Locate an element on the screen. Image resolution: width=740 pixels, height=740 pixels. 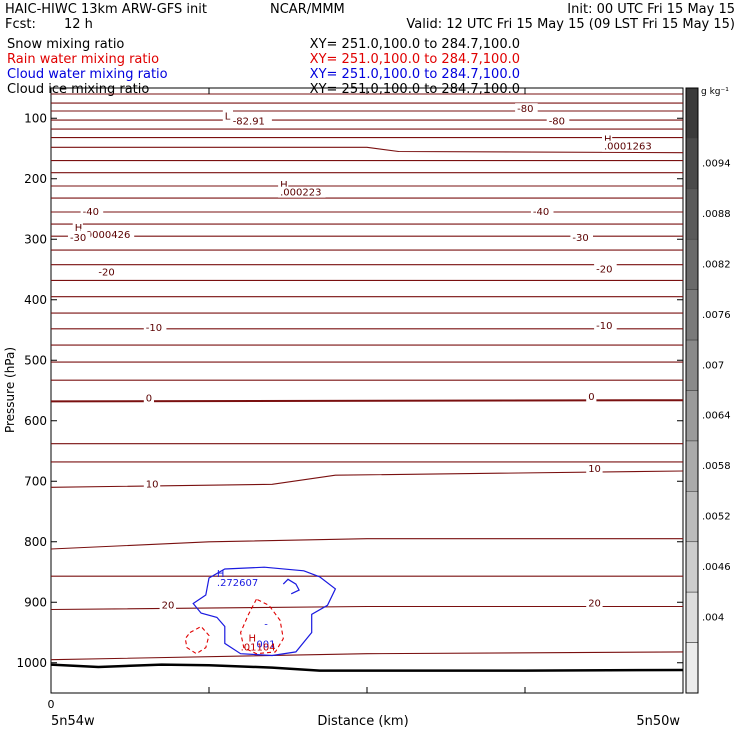
rain-label: .01104 is located at coordinates (258, 648).